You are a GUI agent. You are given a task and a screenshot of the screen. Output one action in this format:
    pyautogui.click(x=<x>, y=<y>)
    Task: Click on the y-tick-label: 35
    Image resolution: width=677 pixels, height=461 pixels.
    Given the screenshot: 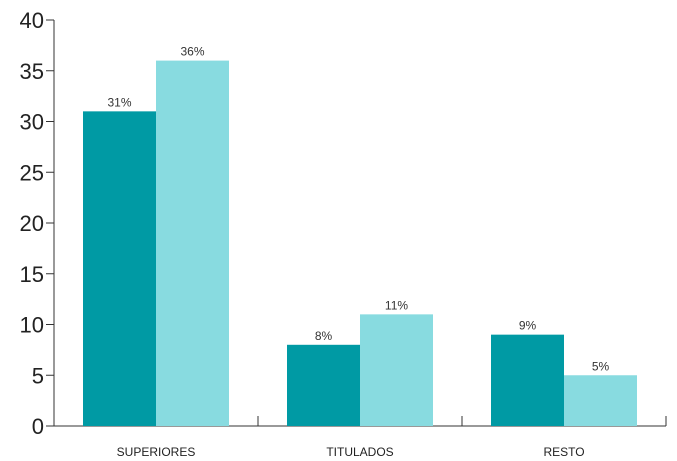 What is the action you would take?
    pyautogui.click(x=32, y=71)
    